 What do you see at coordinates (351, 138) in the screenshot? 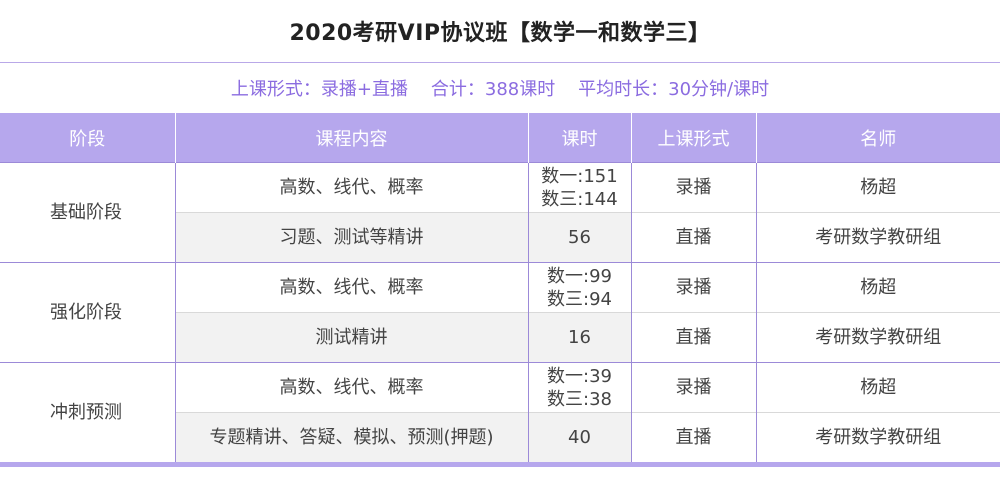
I see `header-content: 课程内容` at bounding box center [351, 138].